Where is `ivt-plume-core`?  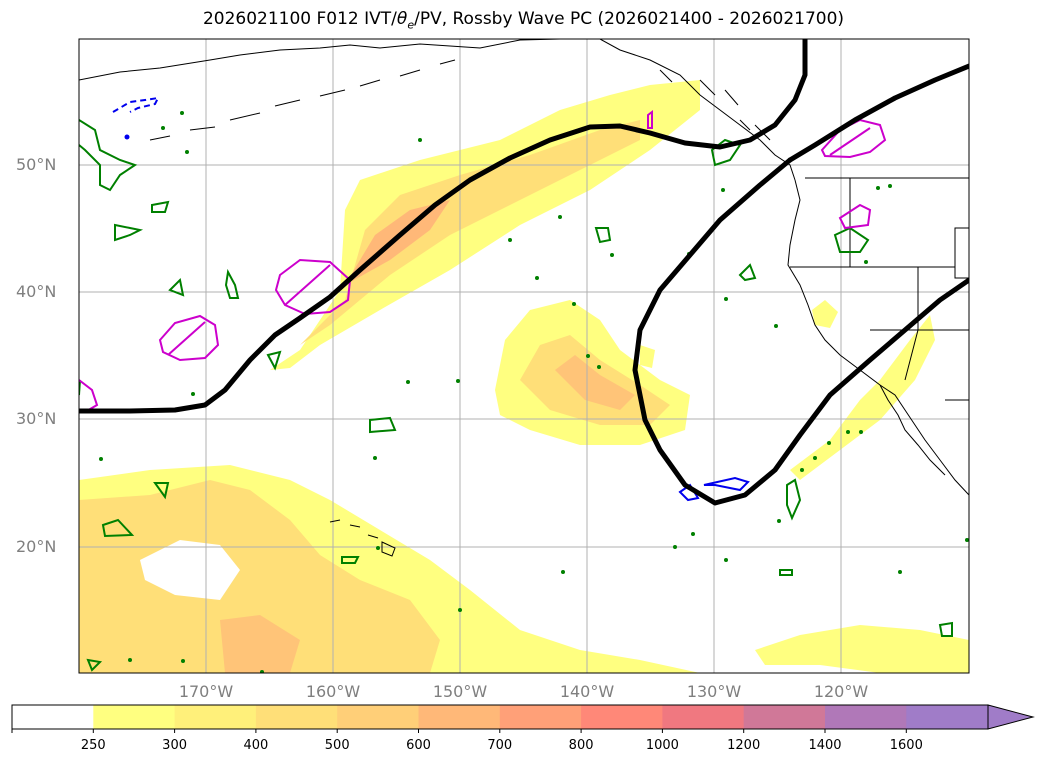 ivt-plume-core is located at coordinates (397, 242).